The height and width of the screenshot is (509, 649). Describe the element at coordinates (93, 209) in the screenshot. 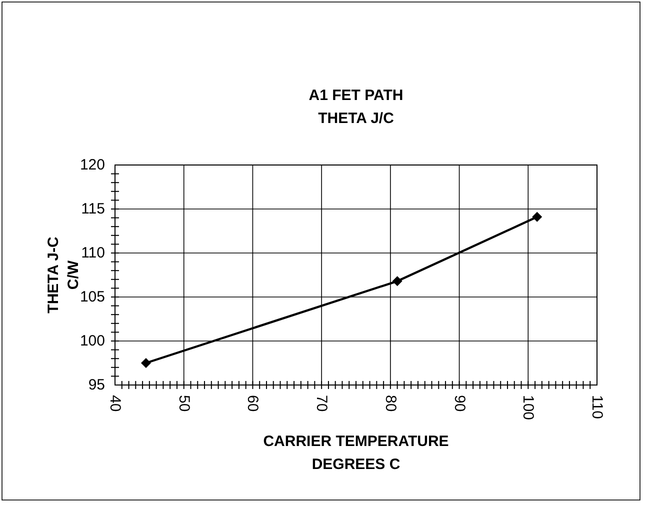

I see `y-tick-label: 115` at that location.